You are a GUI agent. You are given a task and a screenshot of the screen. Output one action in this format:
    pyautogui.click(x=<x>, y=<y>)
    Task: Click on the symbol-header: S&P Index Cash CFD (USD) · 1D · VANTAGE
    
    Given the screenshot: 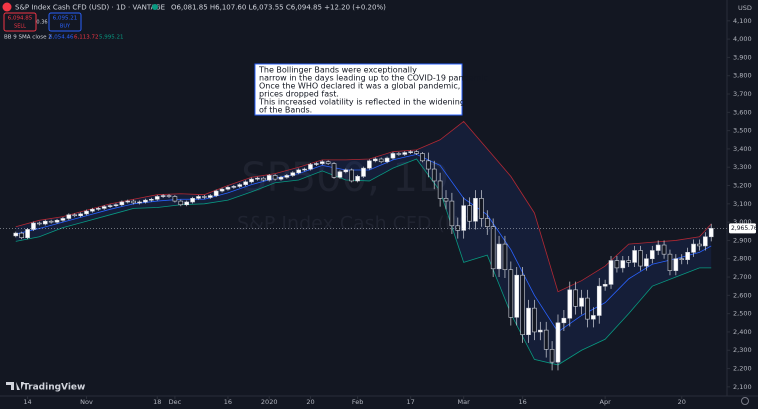 What is the action you would take?
    pyautogui.click(x=90, y=8)
    